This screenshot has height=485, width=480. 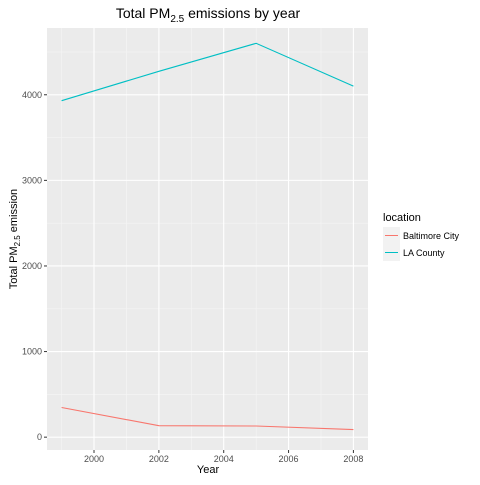 I want to click on legend-item-baltimore-city: Baltimore City, so click(x=421, y=235).